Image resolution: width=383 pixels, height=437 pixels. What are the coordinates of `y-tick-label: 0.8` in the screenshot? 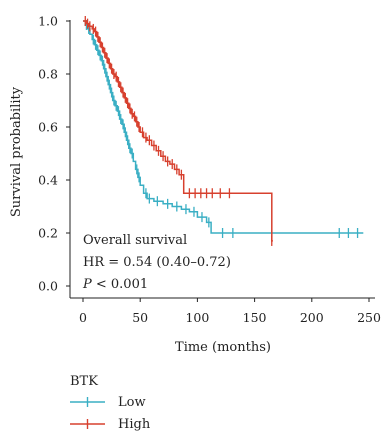 It's located at (48, 74).